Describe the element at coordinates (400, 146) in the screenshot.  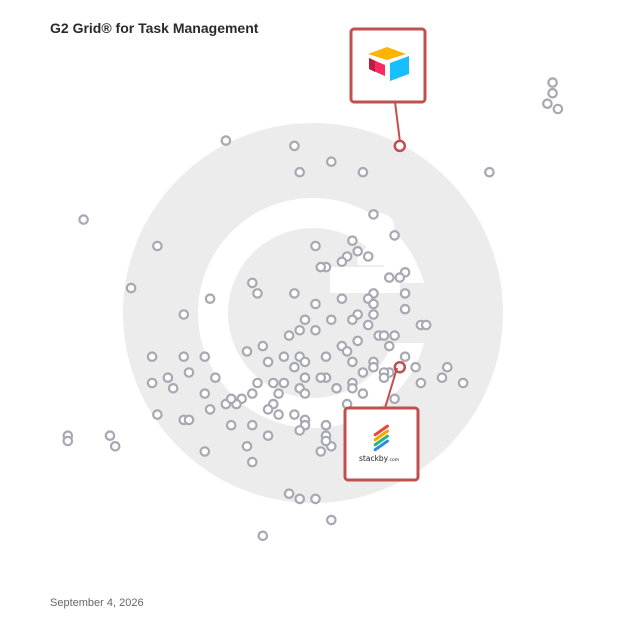
I see `highlighted-point-airtable` at that location.